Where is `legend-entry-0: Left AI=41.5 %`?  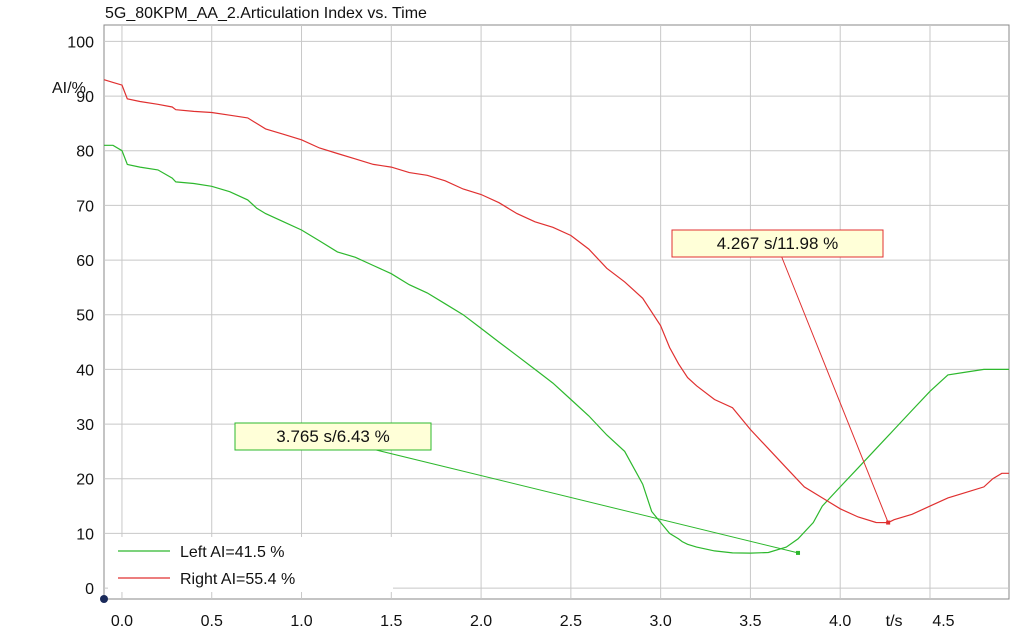 legend-entry-0: Left AI=41.5 % is located at coordinates (232, 552).